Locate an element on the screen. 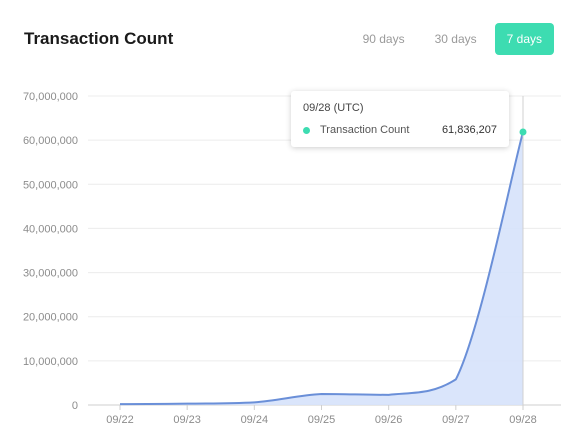 This screenshot has height=442, width=575. tab-90-days: 90 days is located at coordinates (383, 39).